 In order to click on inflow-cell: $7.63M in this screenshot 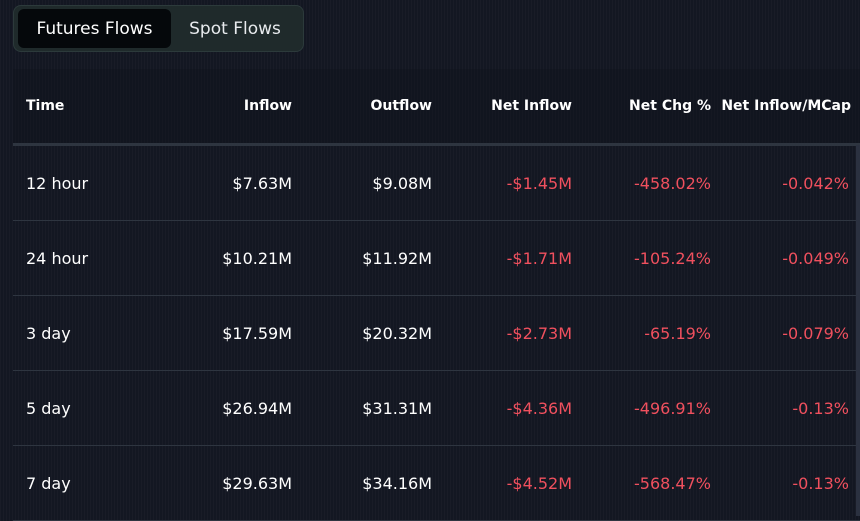, I will do `click(262, 183)`.